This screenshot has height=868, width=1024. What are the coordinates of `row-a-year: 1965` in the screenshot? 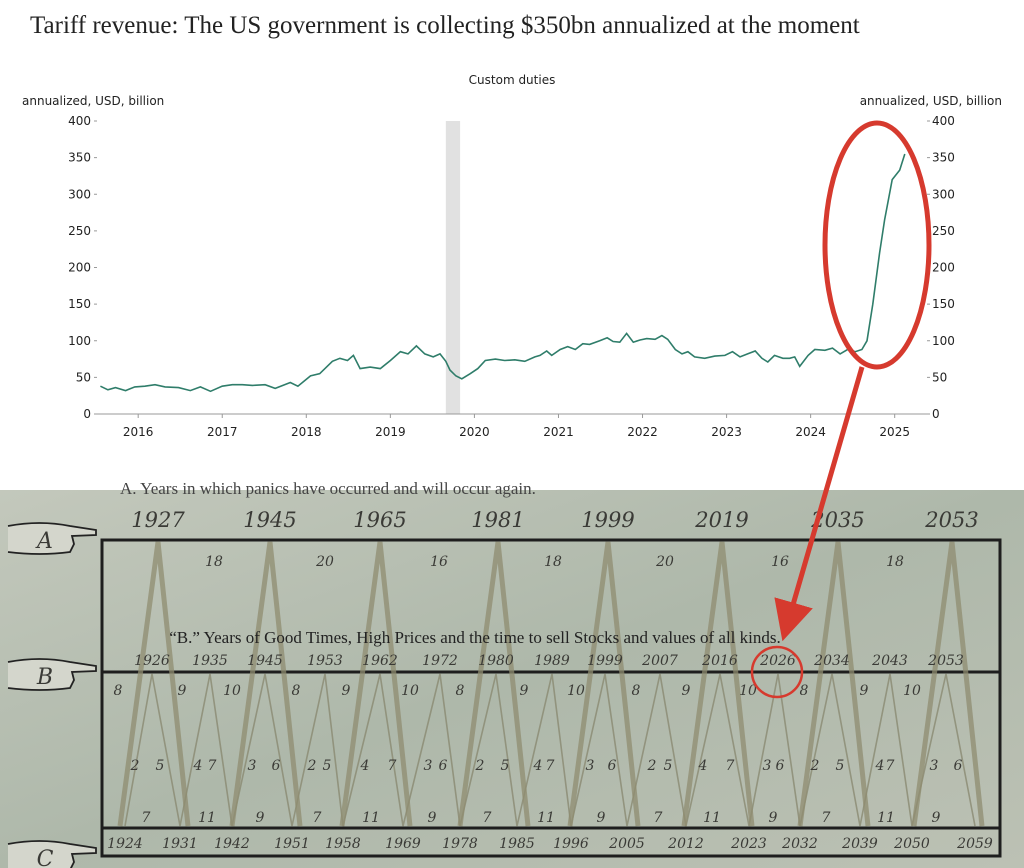 It's located at (379, 520).